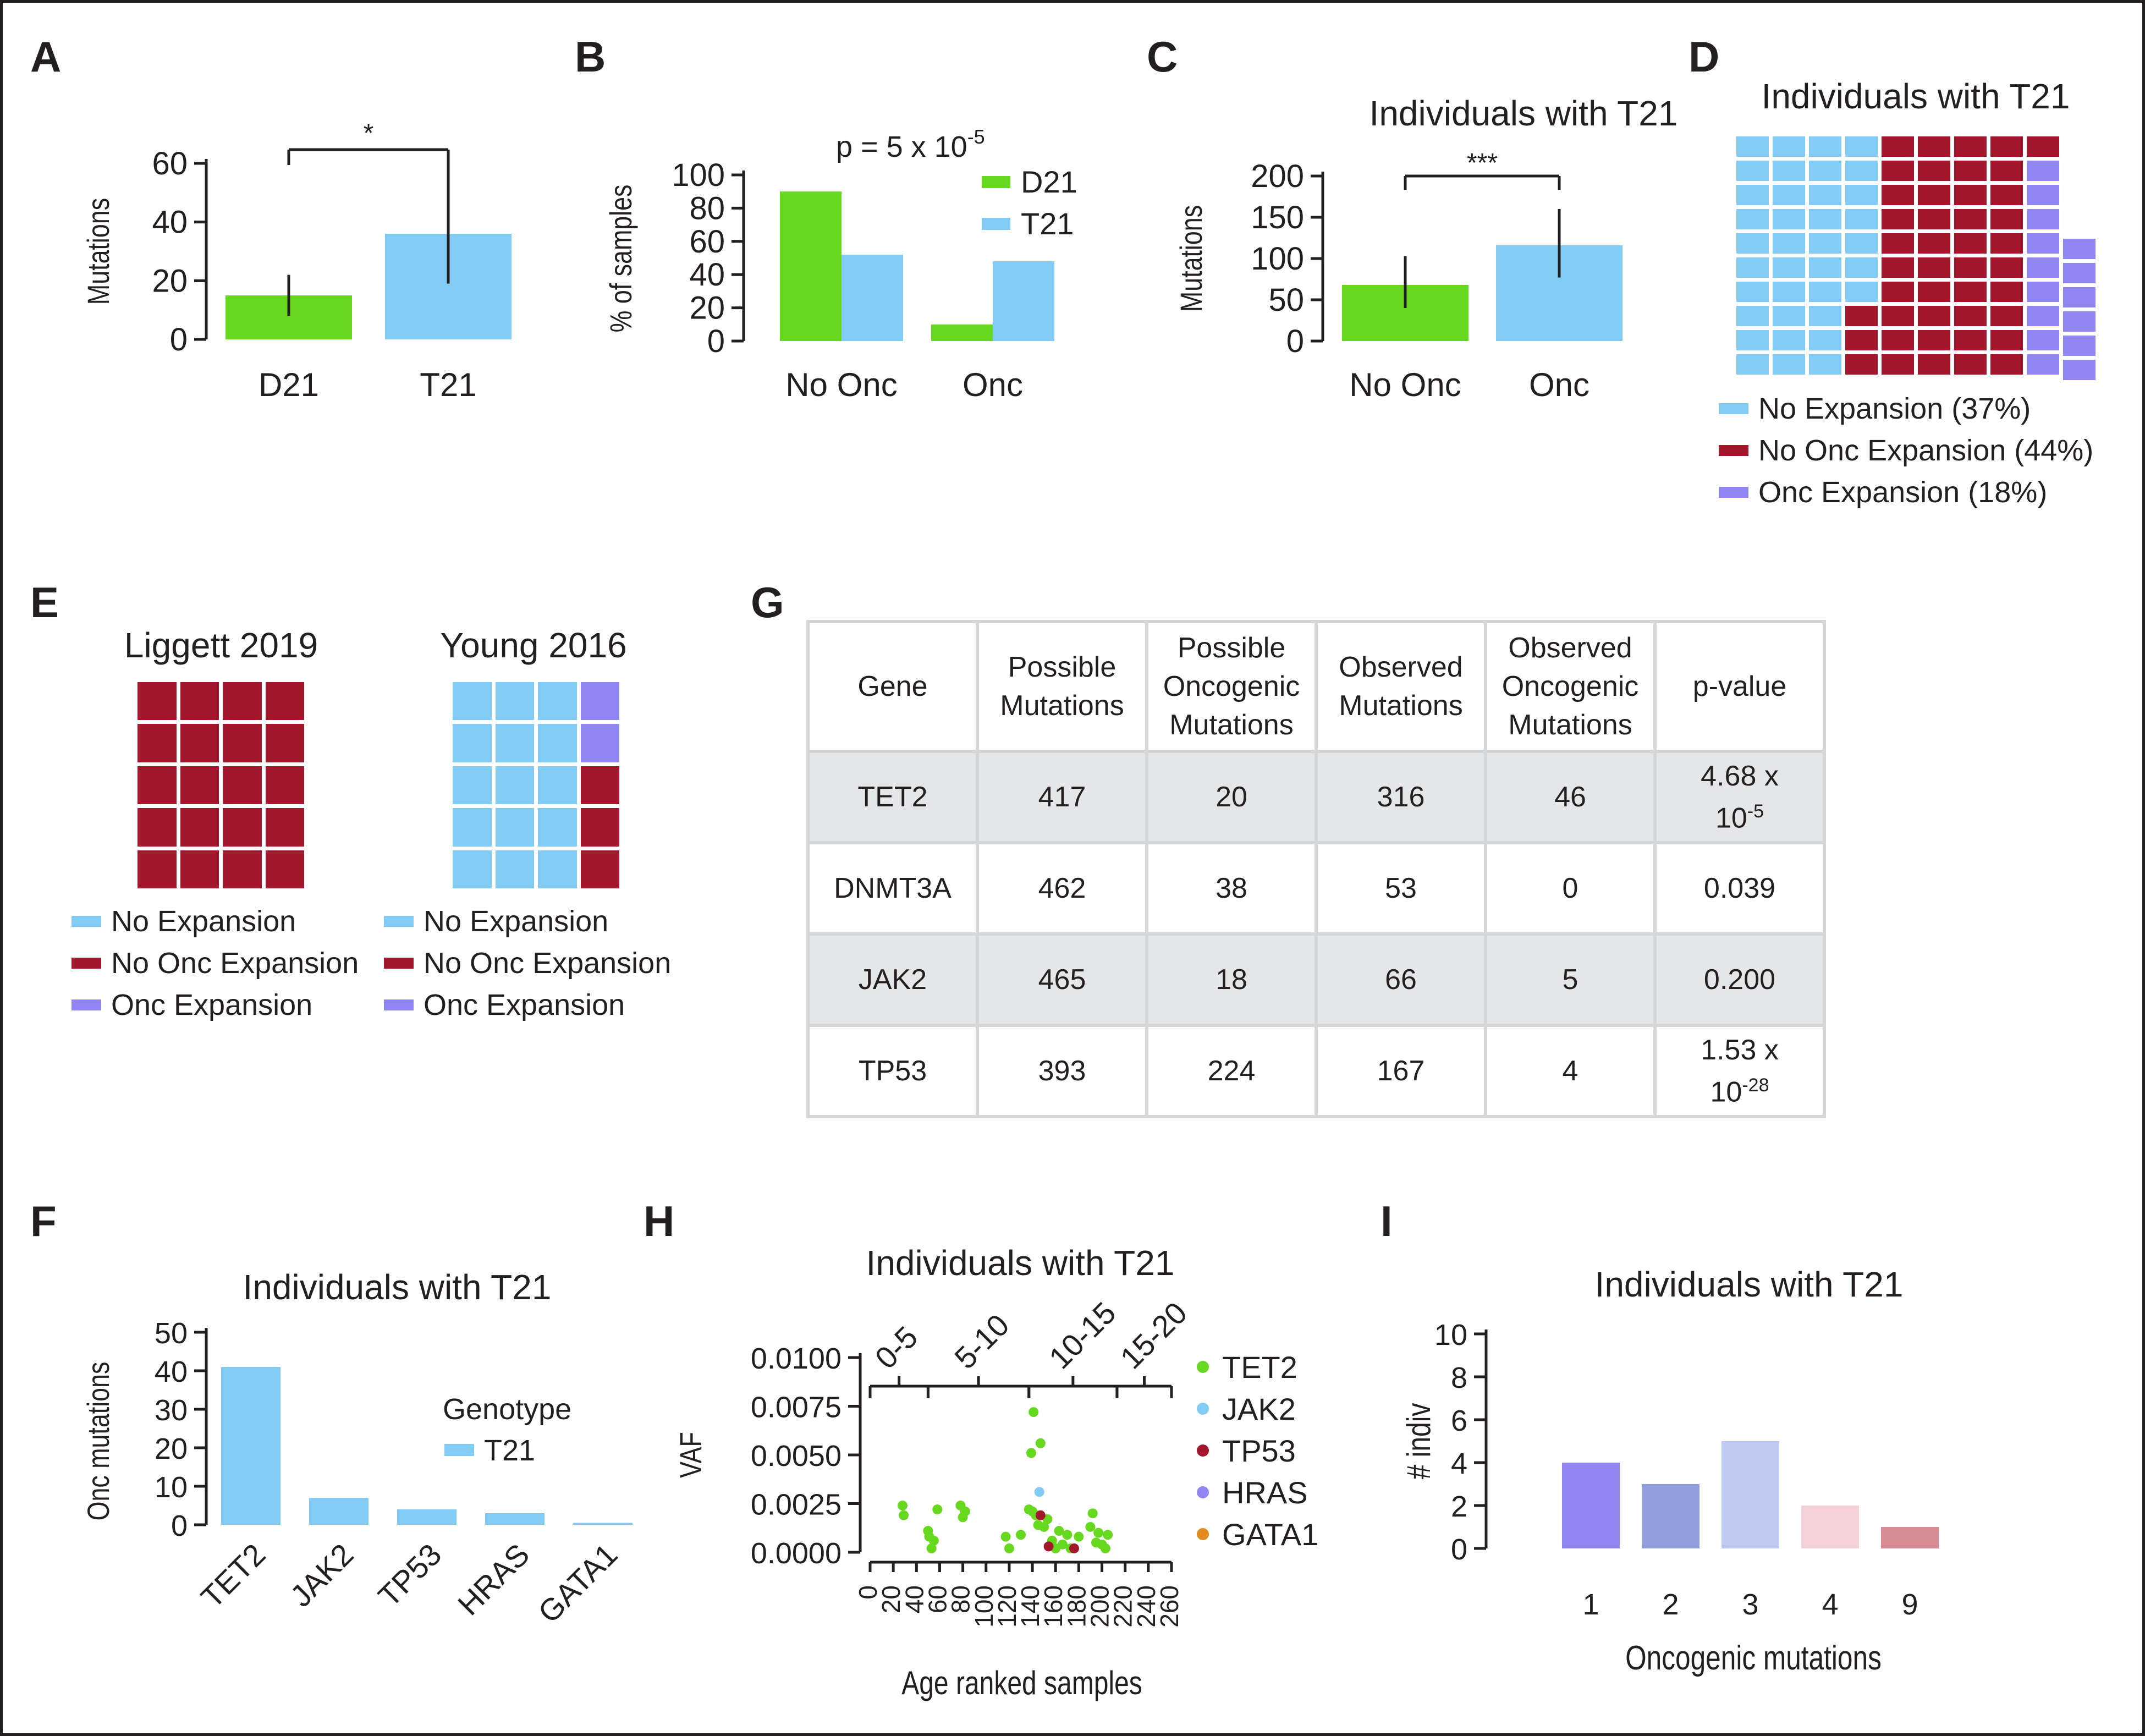 This screenshot has width=2145, height=1736. What do you see at coordinates (1670, 1604) in the screenshot?
I see `x-tick-label: 2` at bounding box center [1670, 1604].